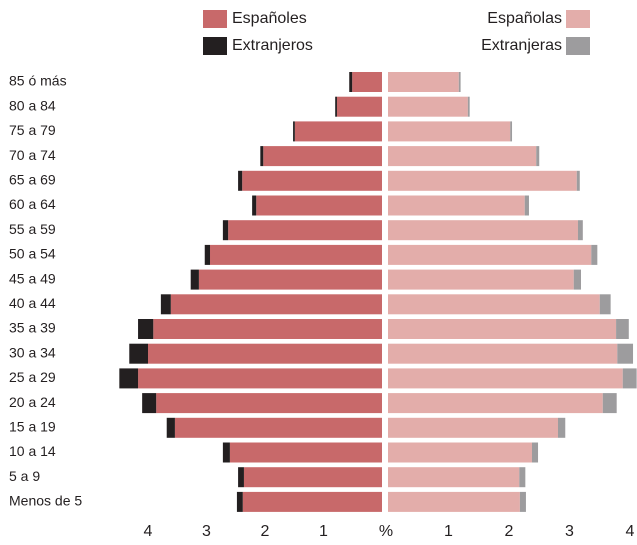 This screenshot has width=637, height=545. I want to click on legend-label: Extranjeros, so click(272, 45).